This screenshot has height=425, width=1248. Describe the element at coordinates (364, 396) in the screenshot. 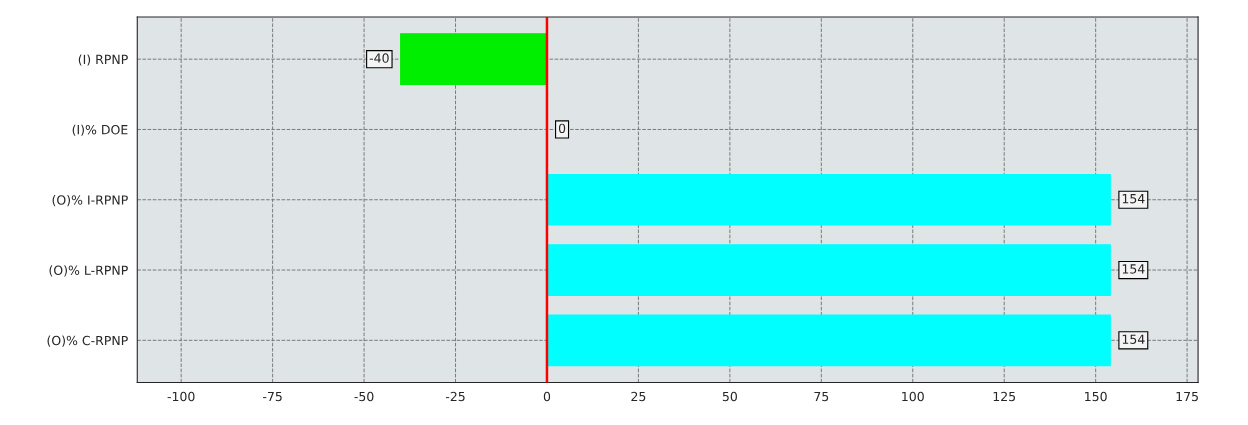

I see `x-tick-label: -50` at that location.